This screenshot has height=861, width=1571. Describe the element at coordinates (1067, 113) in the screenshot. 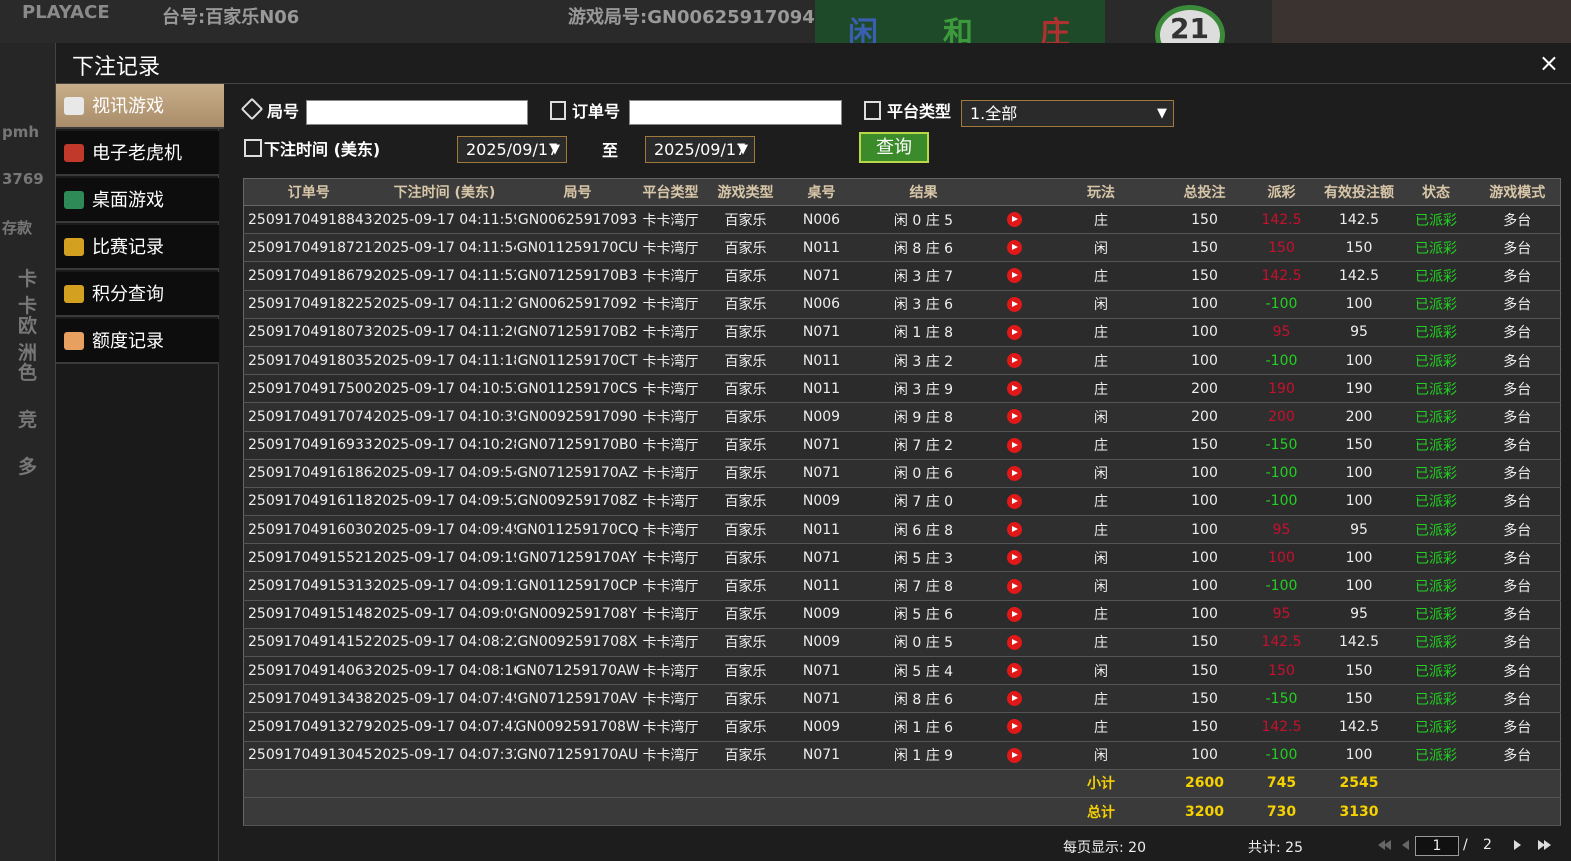

I see `platform-select: 1.全部 ▼` at that location.